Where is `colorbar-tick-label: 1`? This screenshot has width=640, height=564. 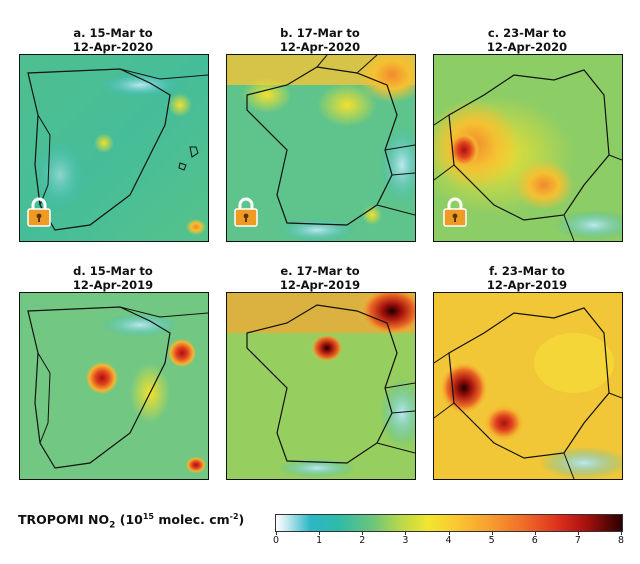
colorbar-tick-label: 1 is located at coordinates (319, 540).